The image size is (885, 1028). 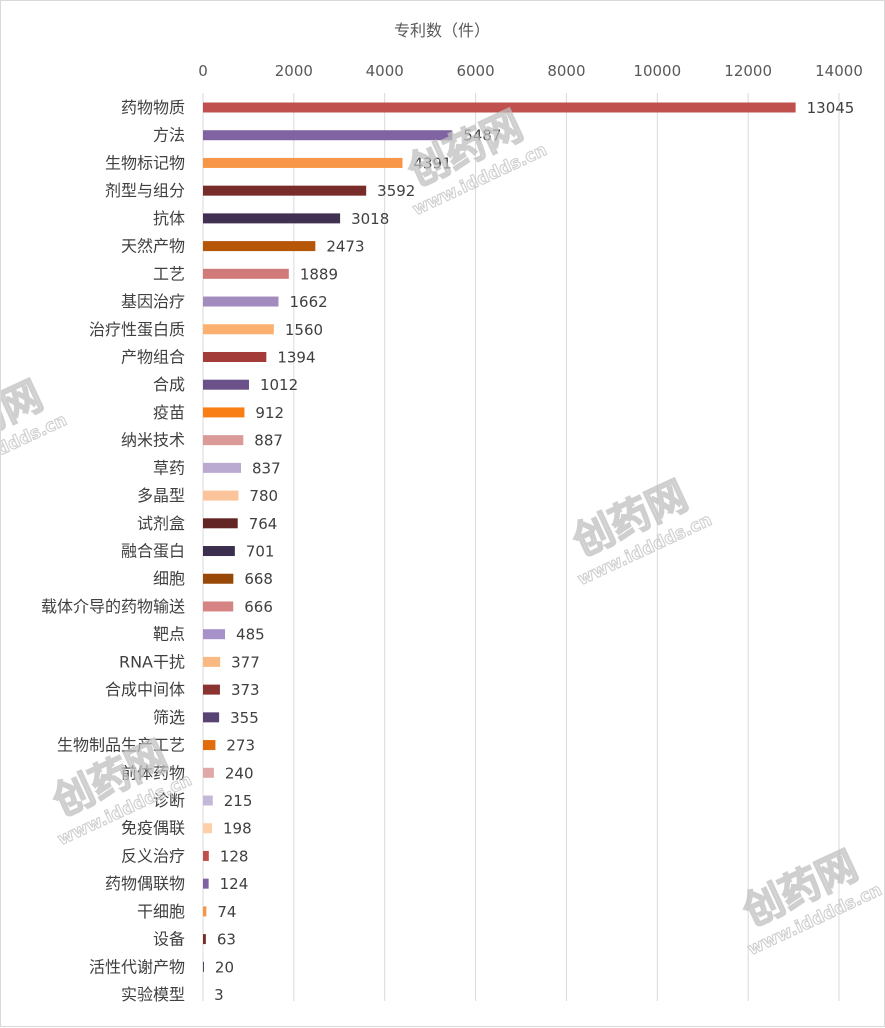 I want to click on x-tick-label: 8000, so click(x=566, y=71).